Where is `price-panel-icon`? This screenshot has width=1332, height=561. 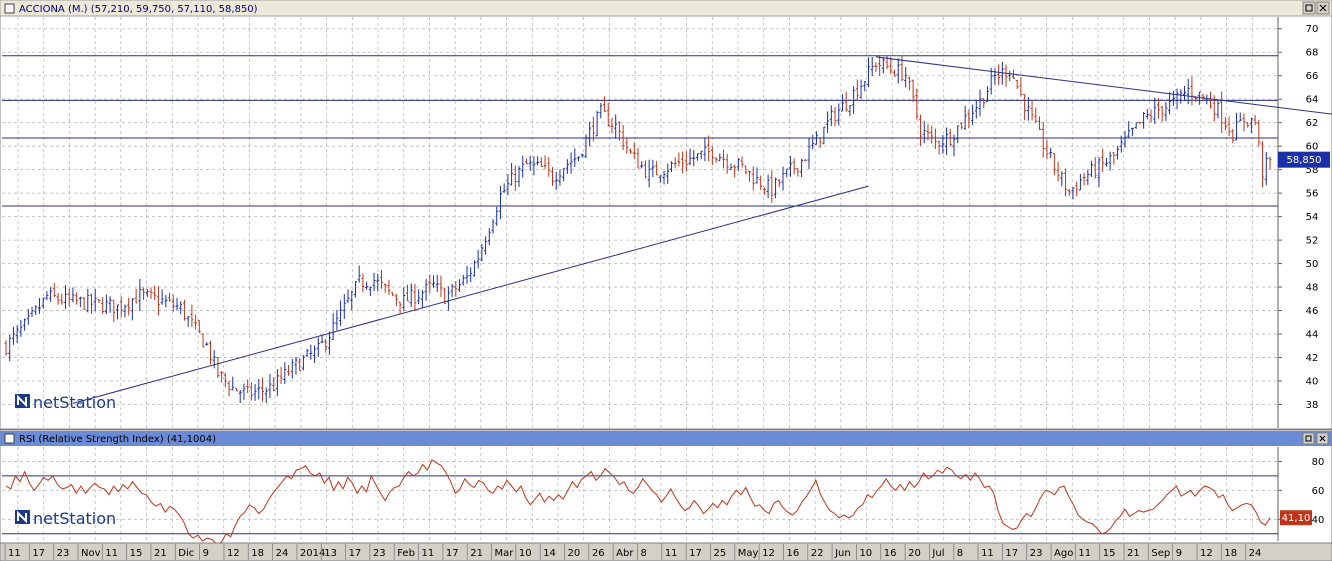 price-panel-icon is located at coordinates (9, 8).